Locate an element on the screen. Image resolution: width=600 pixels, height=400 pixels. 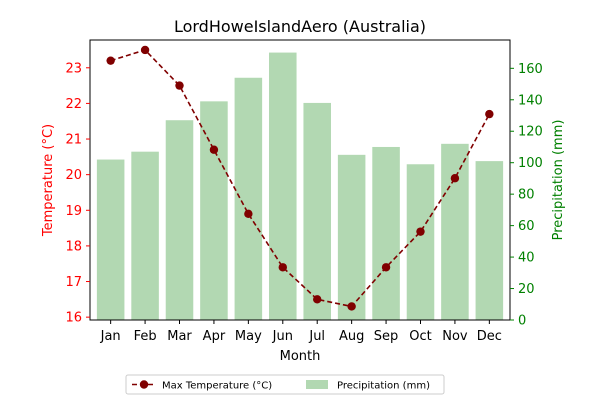
x-tick-label: Jul is located at coordinates (316, 336).